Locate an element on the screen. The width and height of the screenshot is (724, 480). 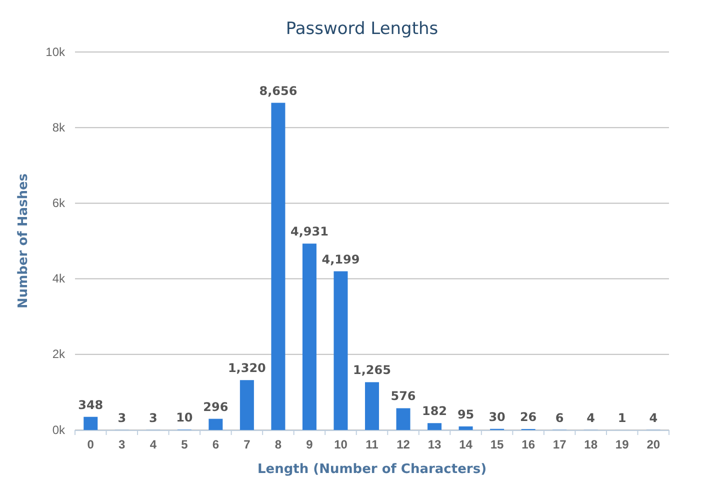
x-tick-label: 20 is located at coordinates (653, 445).